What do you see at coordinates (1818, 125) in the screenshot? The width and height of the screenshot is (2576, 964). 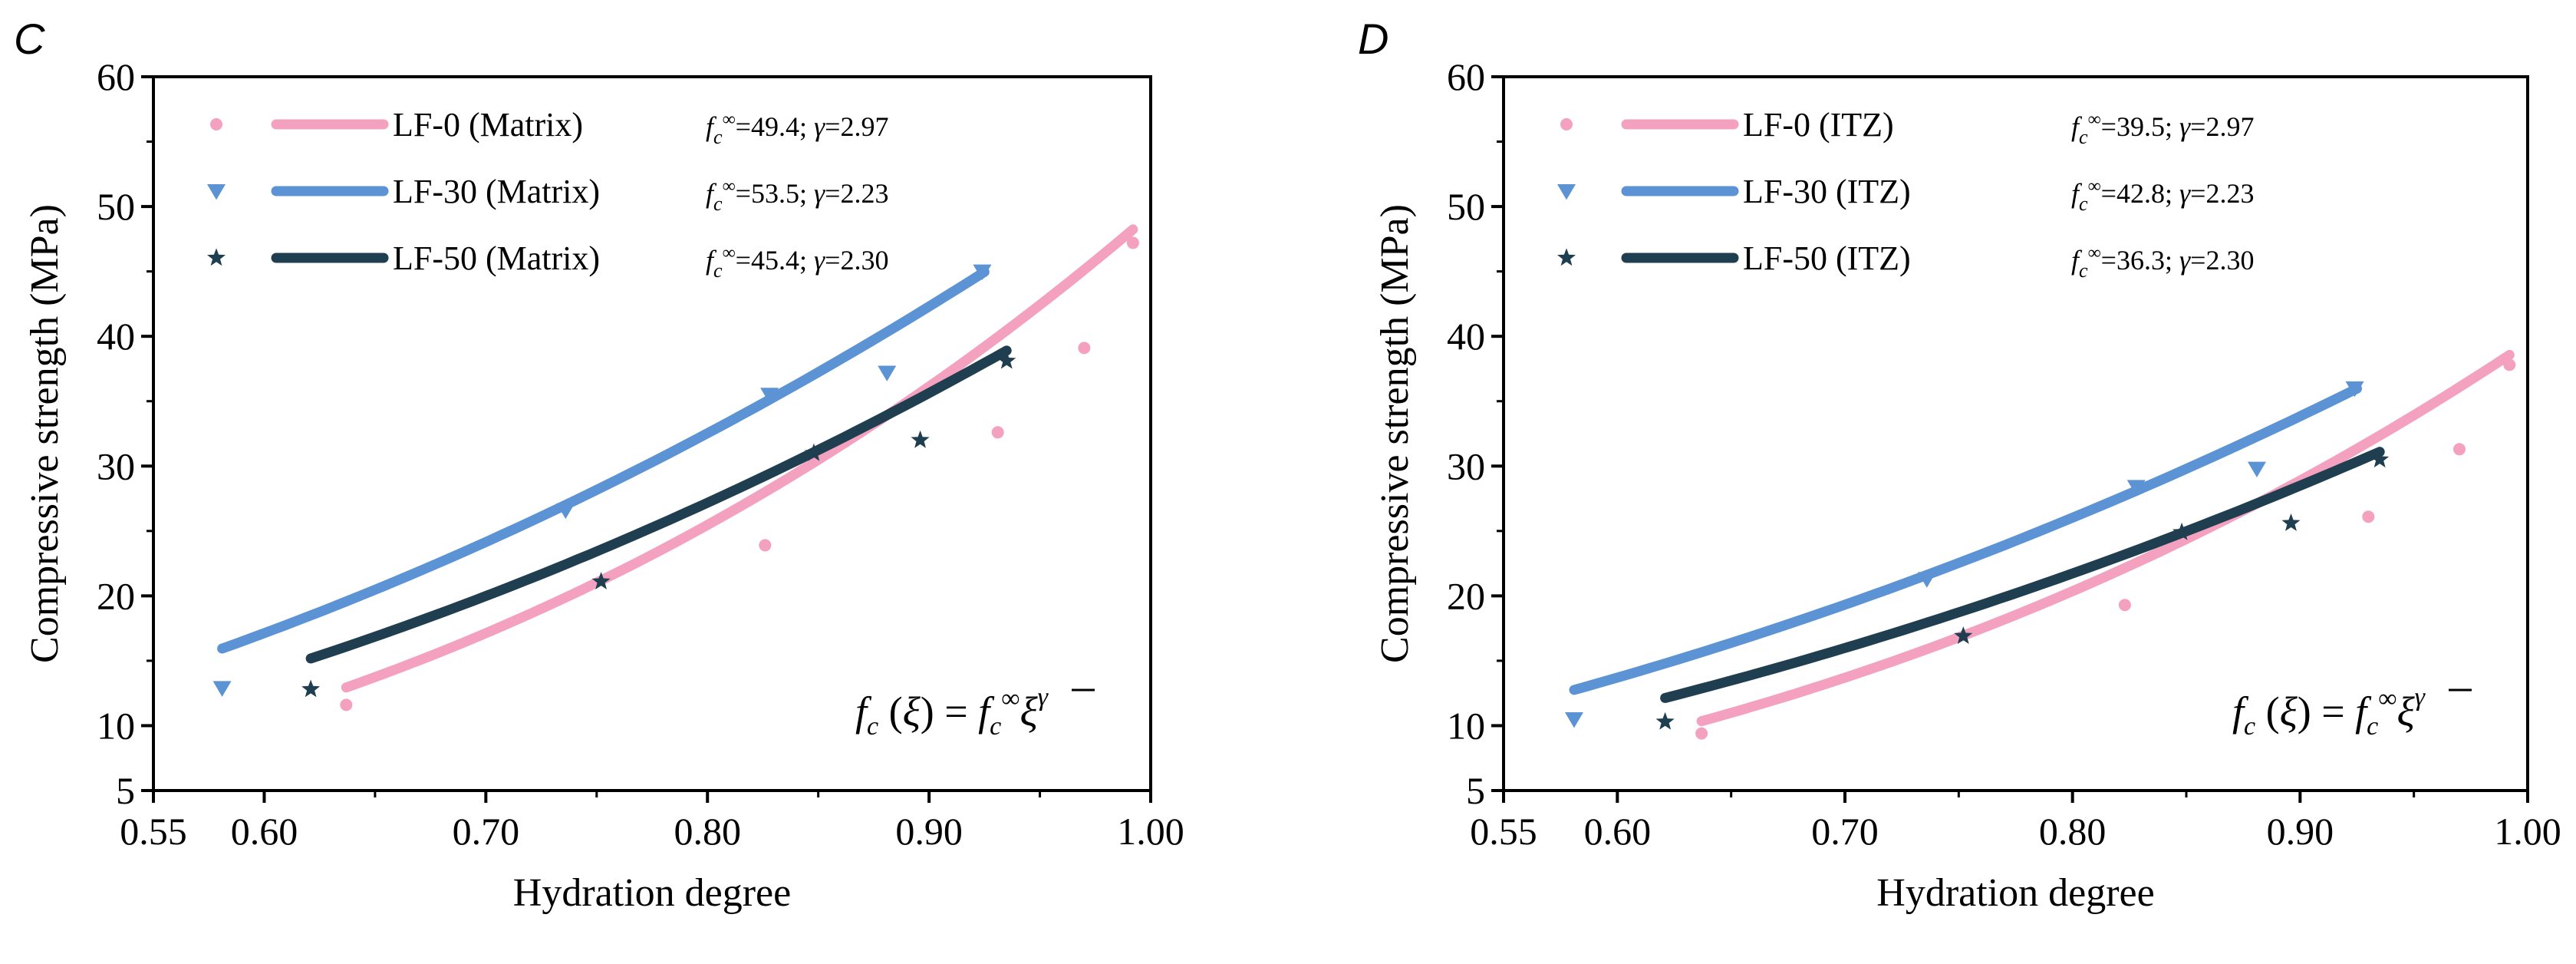 I see `legend-label: LF-0 (ITZ)` at bounding box center [1818, 125].